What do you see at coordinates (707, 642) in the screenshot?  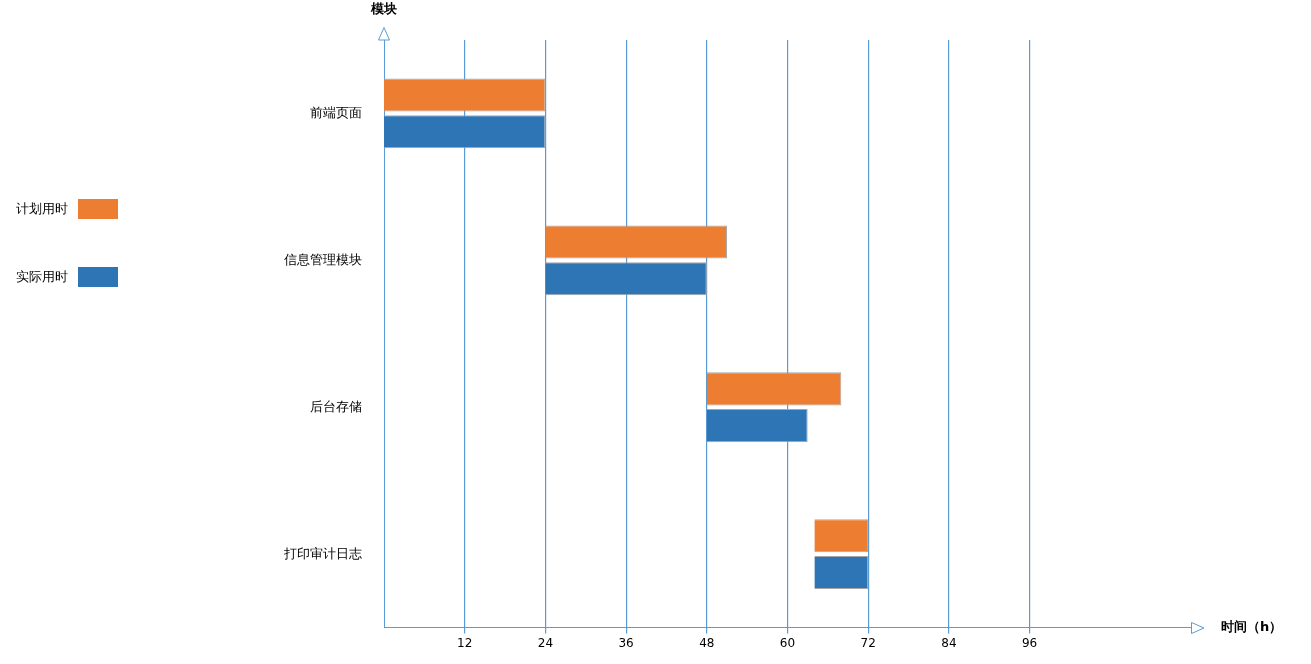 I see `x-tick-label: 48` at bounding box center [707, 642].